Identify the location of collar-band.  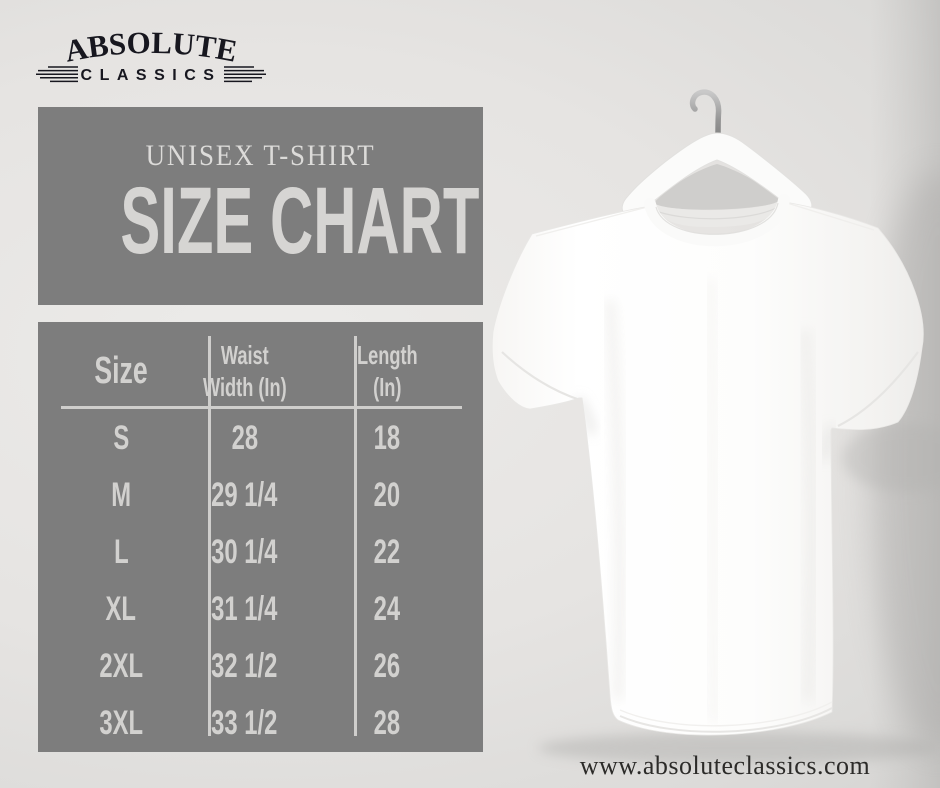
(717, 220).